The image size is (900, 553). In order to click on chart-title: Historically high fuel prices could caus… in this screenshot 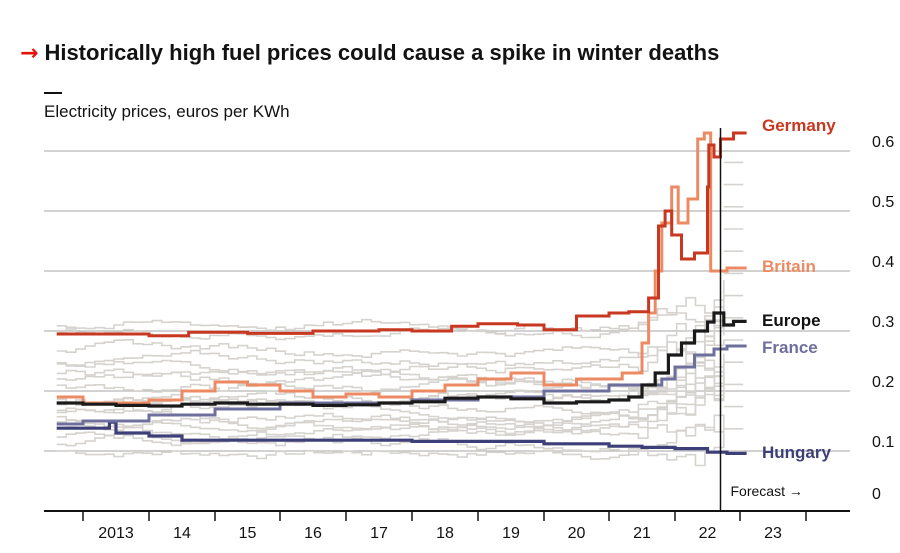, I will do `click(382, 52)`.